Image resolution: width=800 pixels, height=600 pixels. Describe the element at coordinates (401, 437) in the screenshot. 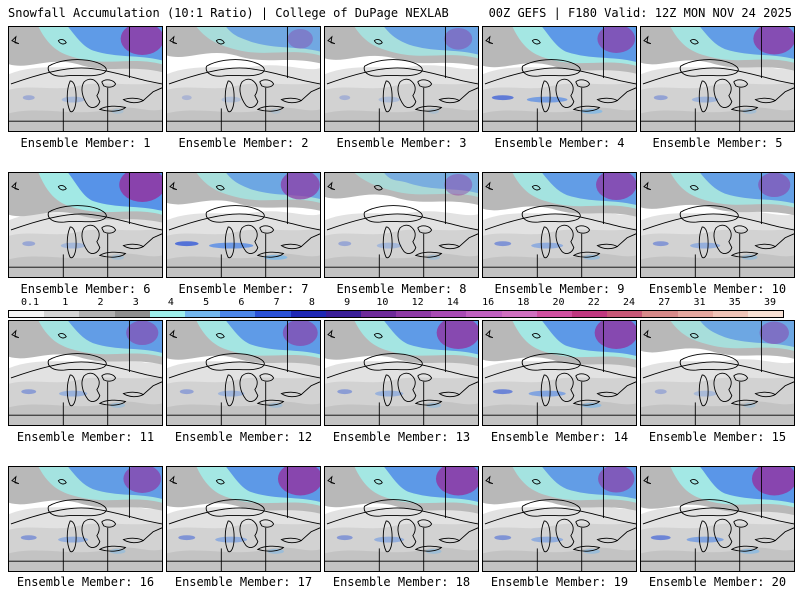

I see `ensemble-member-label: Ensemble Member: 13` at that location.